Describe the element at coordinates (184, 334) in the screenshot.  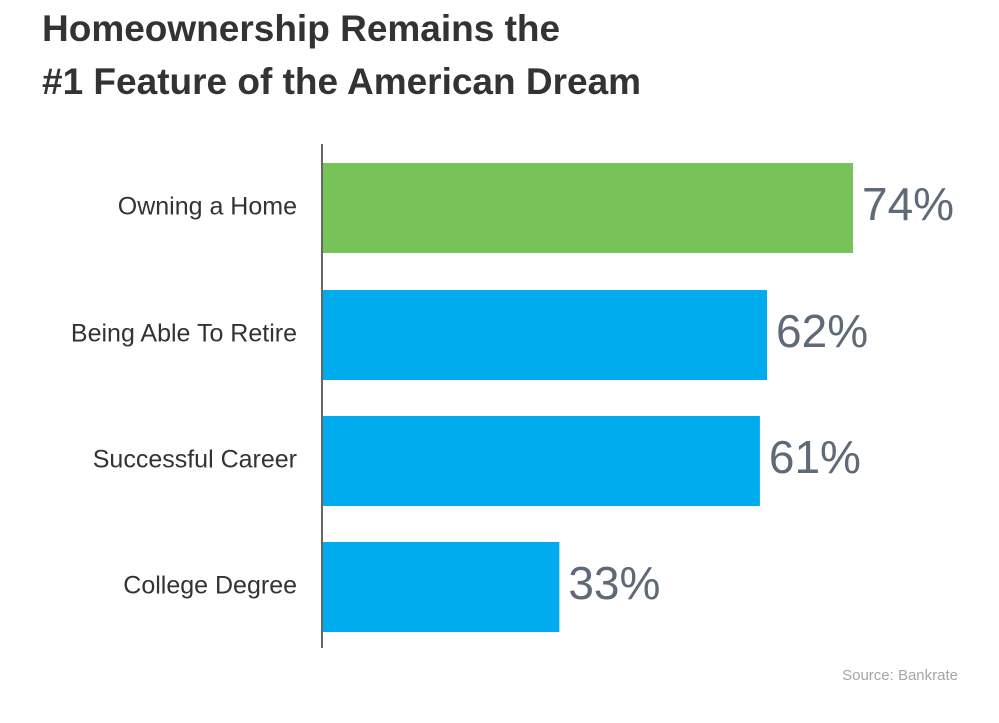
I see `category-label-1: Being Able To Retire` at that location.